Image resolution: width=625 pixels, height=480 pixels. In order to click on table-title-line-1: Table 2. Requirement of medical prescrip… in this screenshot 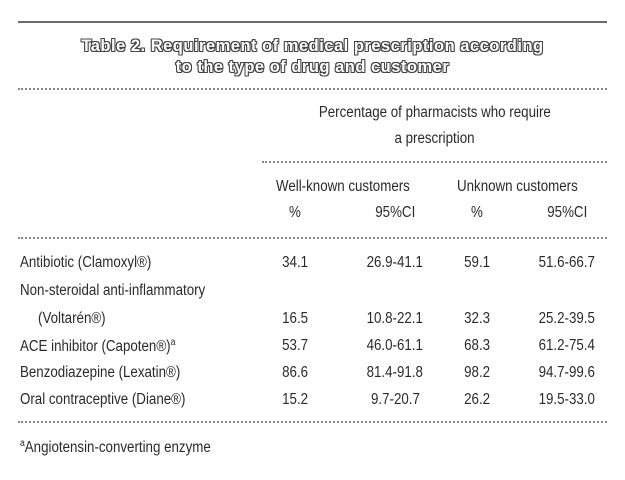, I will do `click(312, 46)`.